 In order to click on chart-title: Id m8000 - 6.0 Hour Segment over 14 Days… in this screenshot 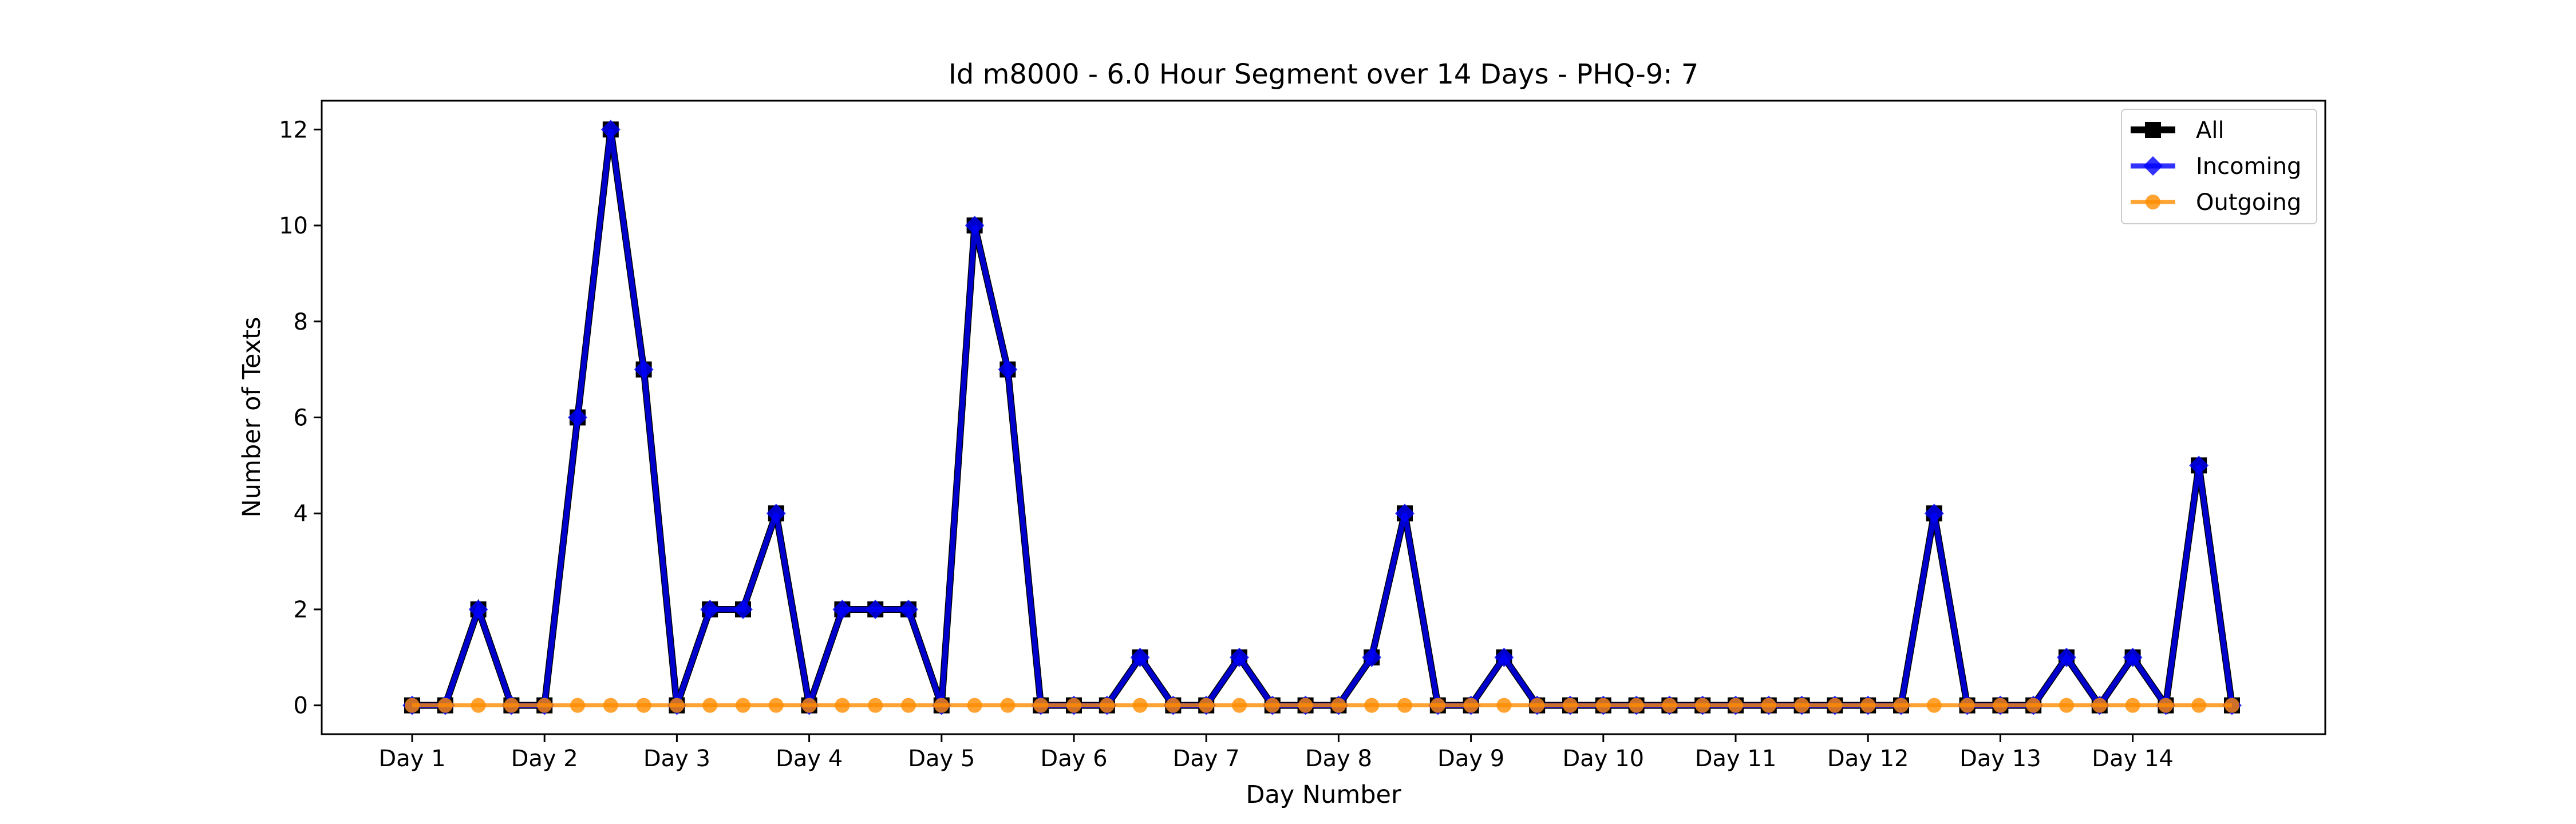, I will do `click(1324, 74)`.